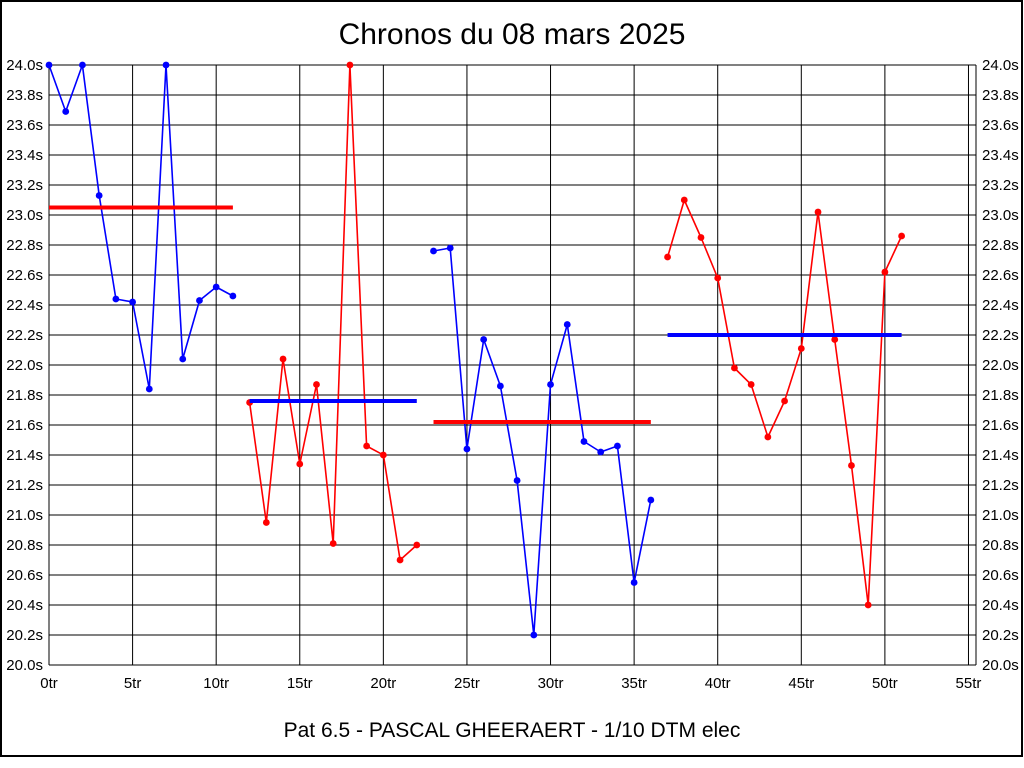 The image size is (1024, 768). Describe the element at coordinates (969, 683) in the screenshot. I see `x-tick-label: 55tr` at that location.